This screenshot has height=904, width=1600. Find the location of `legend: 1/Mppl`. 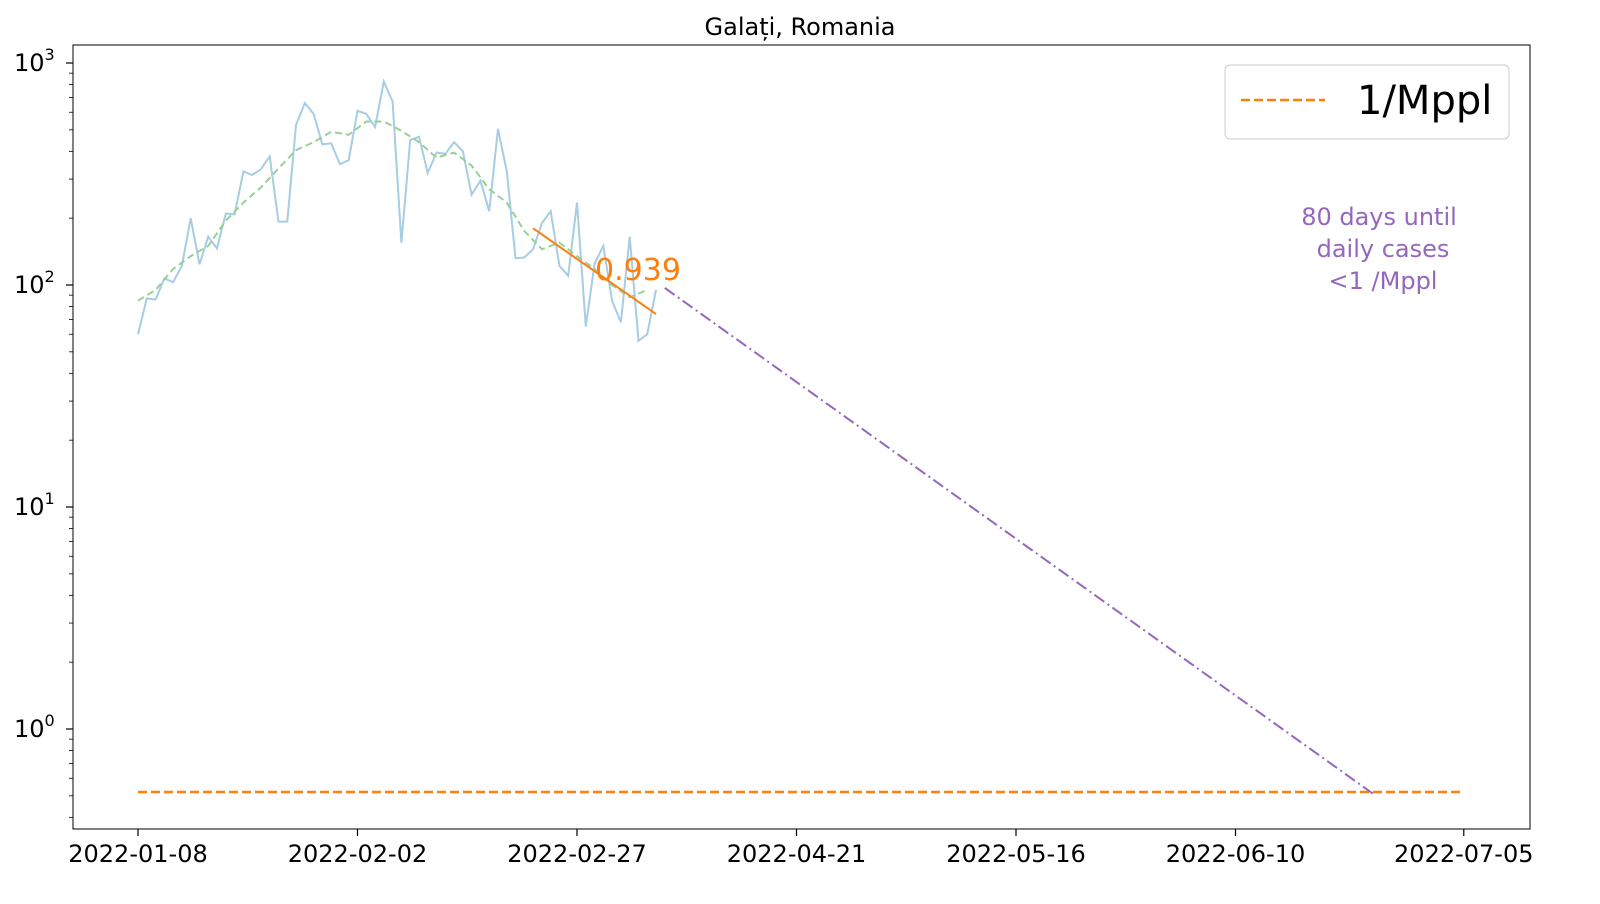

legend: 1/Mppl is located at coordinates (1367, 102).